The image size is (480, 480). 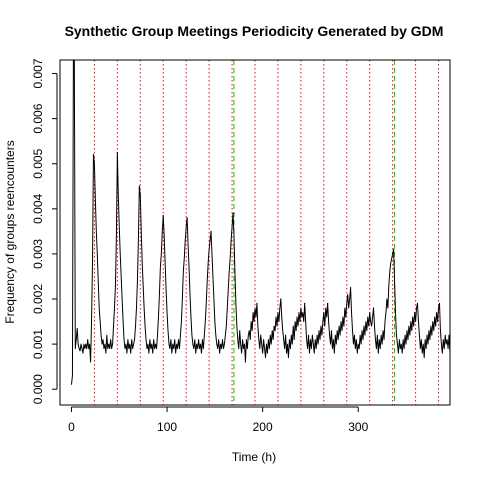 What do you see at coordinates (38, 254) in the screenshot?
I see `y-tick-label-3: 0.003` at bounding box center [38, 254].